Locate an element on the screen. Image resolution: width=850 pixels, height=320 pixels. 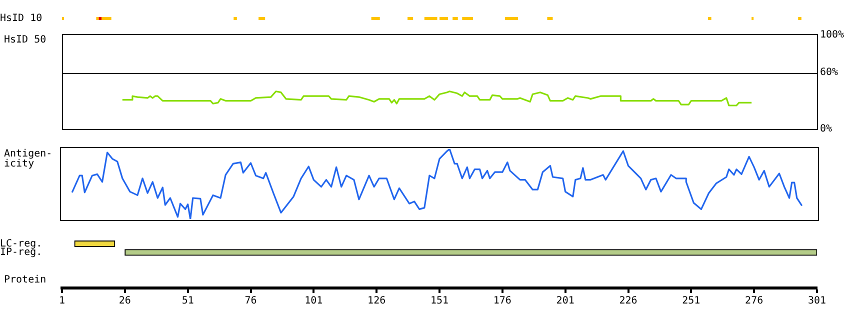
x-tick-label: 176 is located at coordinates (502, 301).